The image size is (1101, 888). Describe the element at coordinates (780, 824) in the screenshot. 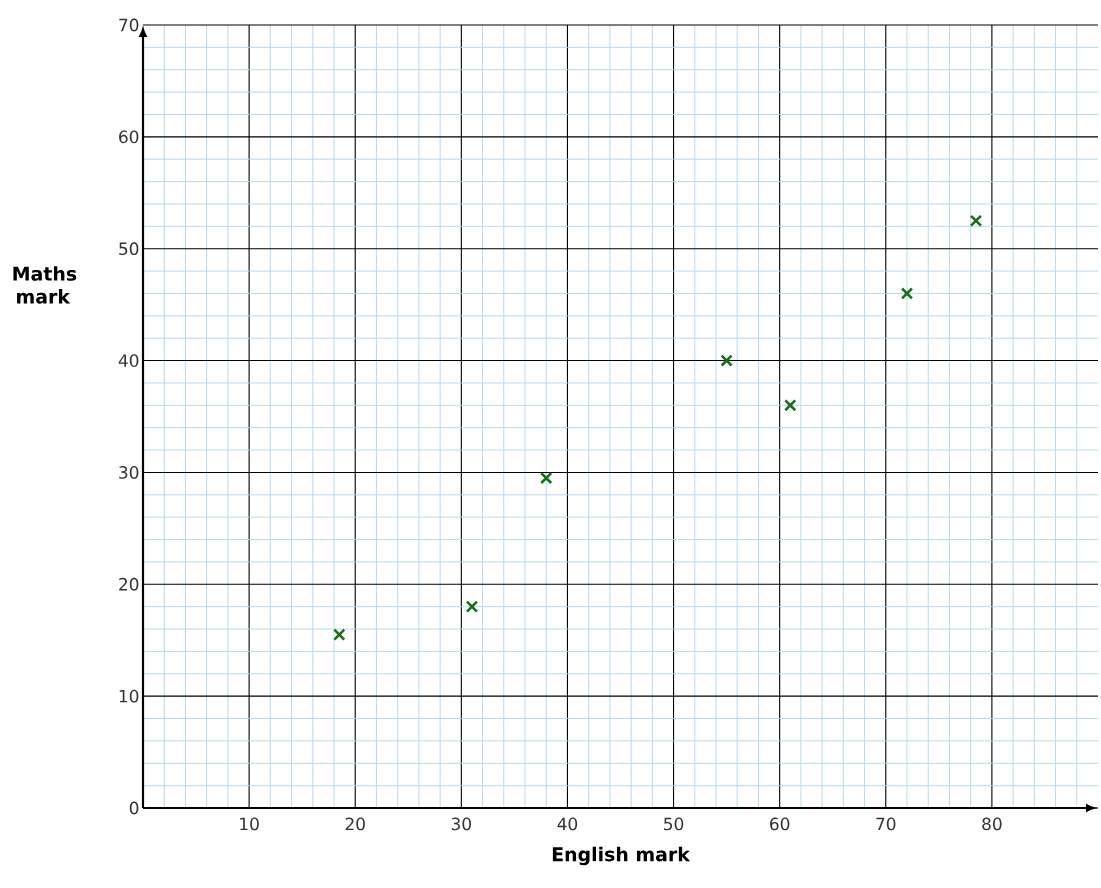

I see `x-tick-label: 60` at that location.